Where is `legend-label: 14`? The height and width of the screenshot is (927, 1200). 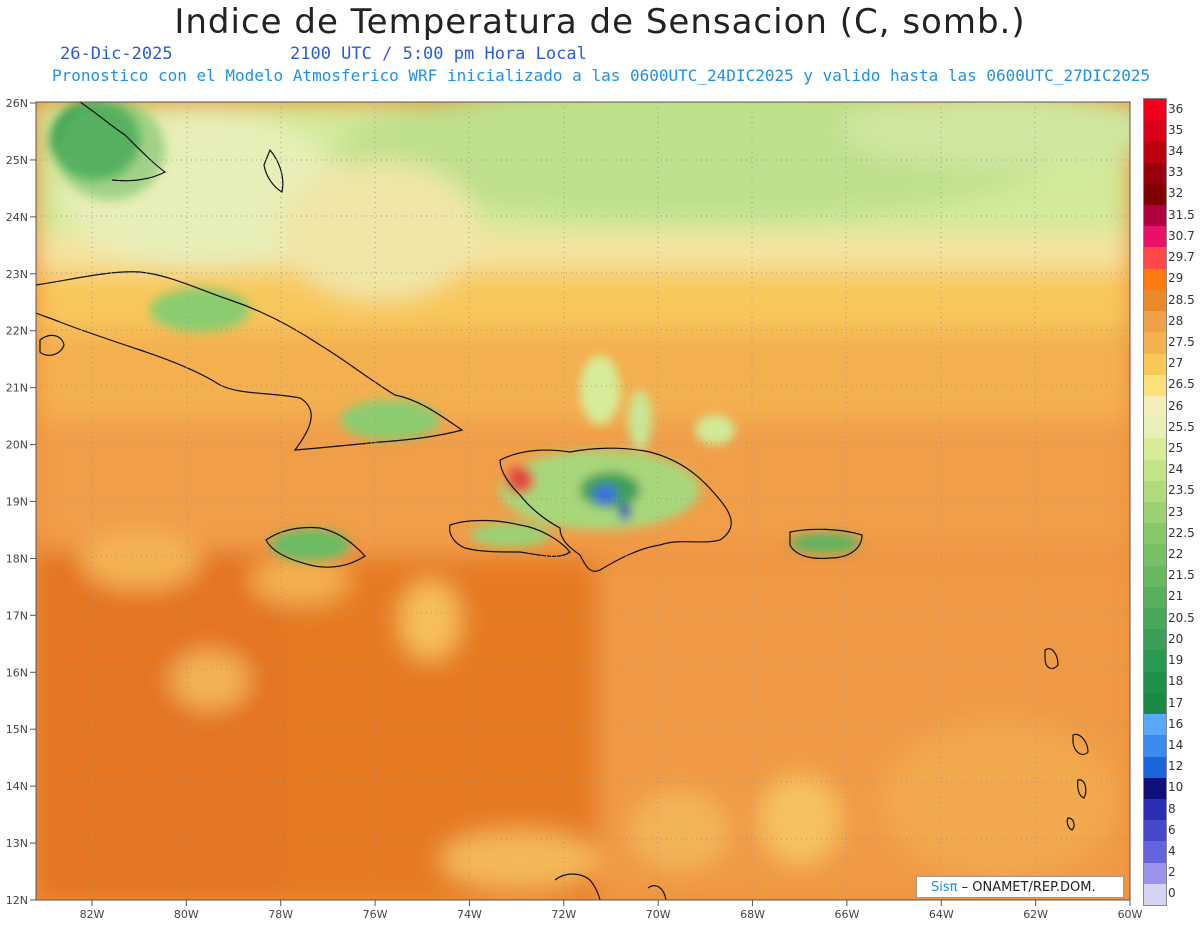 legend-label: 14 is located at coordinates (1176, 744).